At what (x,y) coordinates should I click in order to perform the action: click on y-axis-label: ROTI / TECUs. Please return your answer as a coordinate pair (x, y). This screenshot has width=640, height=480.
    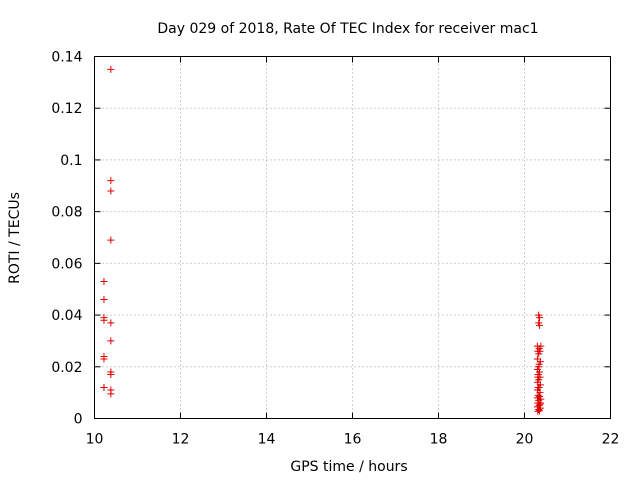
    Looking at the image, I should click on (15, 238).